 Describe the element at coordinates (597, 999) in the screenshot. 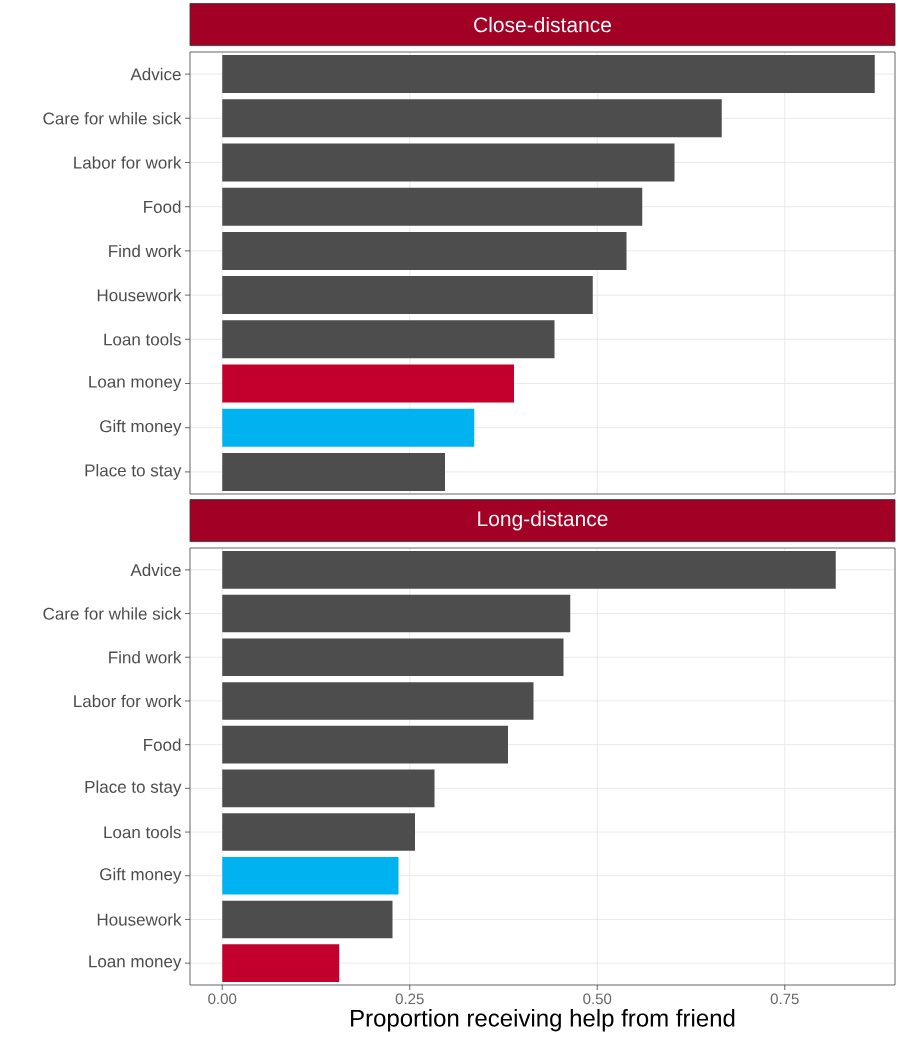

I see `x-tick-label: 0.50` at that location.